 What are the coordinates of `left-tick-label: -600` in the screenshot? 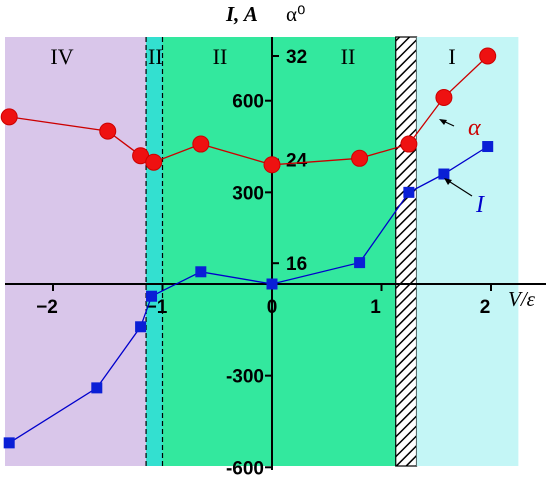 It's located at (245, 468).